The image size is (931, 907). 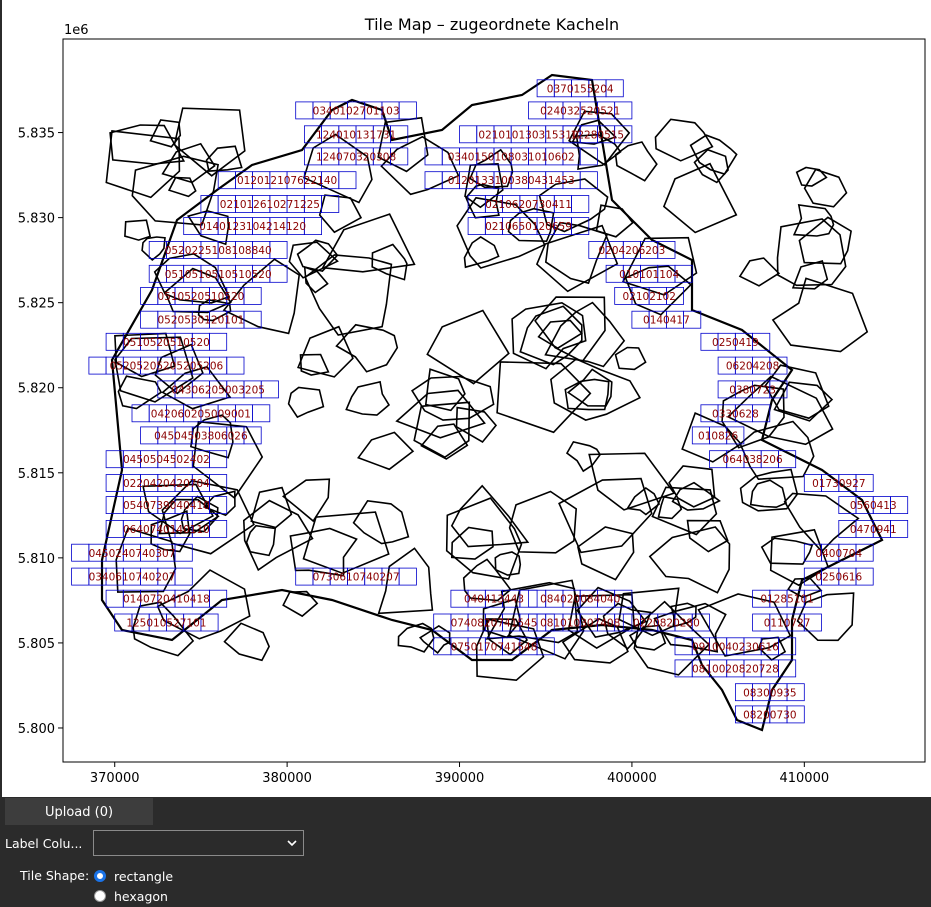 What do you see at coordinates (838, 578) in the screenshot?
I see `tile-label: 0250616` at bounding box center [838, 578].